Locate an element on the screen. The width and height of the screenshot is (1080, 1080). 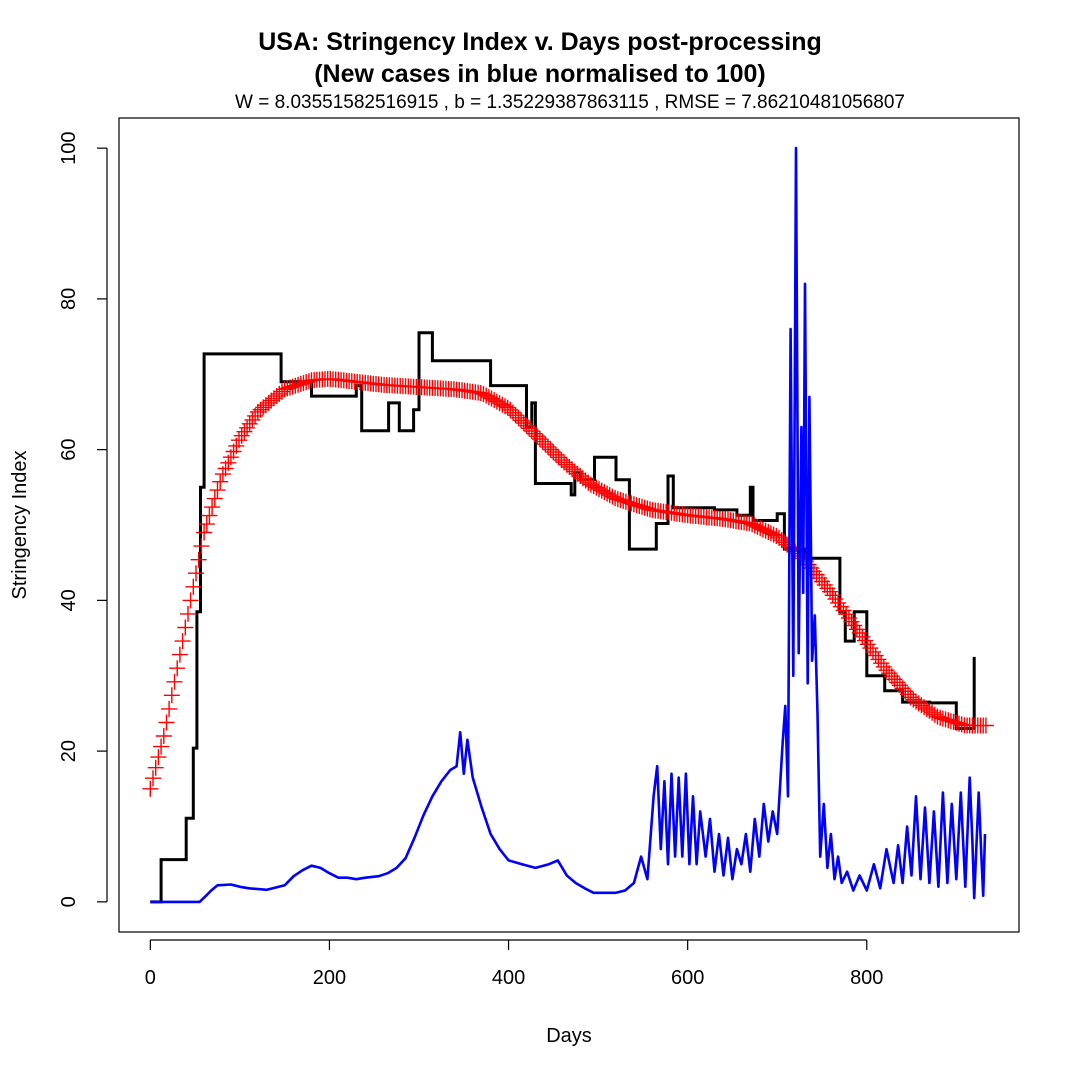
x-tick-label: 200 is located at coordinates (329, 978).